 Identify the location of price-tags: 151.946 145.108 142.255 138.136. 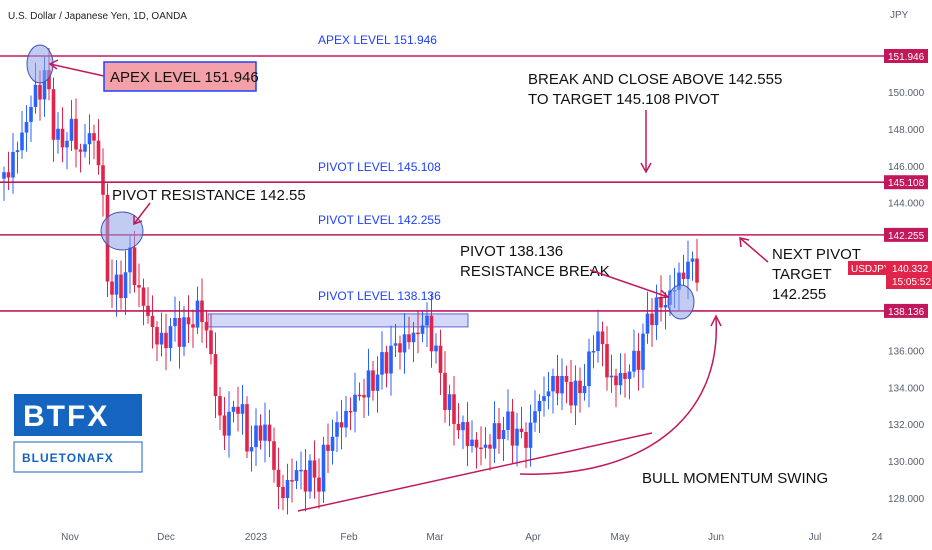
(906, 183).